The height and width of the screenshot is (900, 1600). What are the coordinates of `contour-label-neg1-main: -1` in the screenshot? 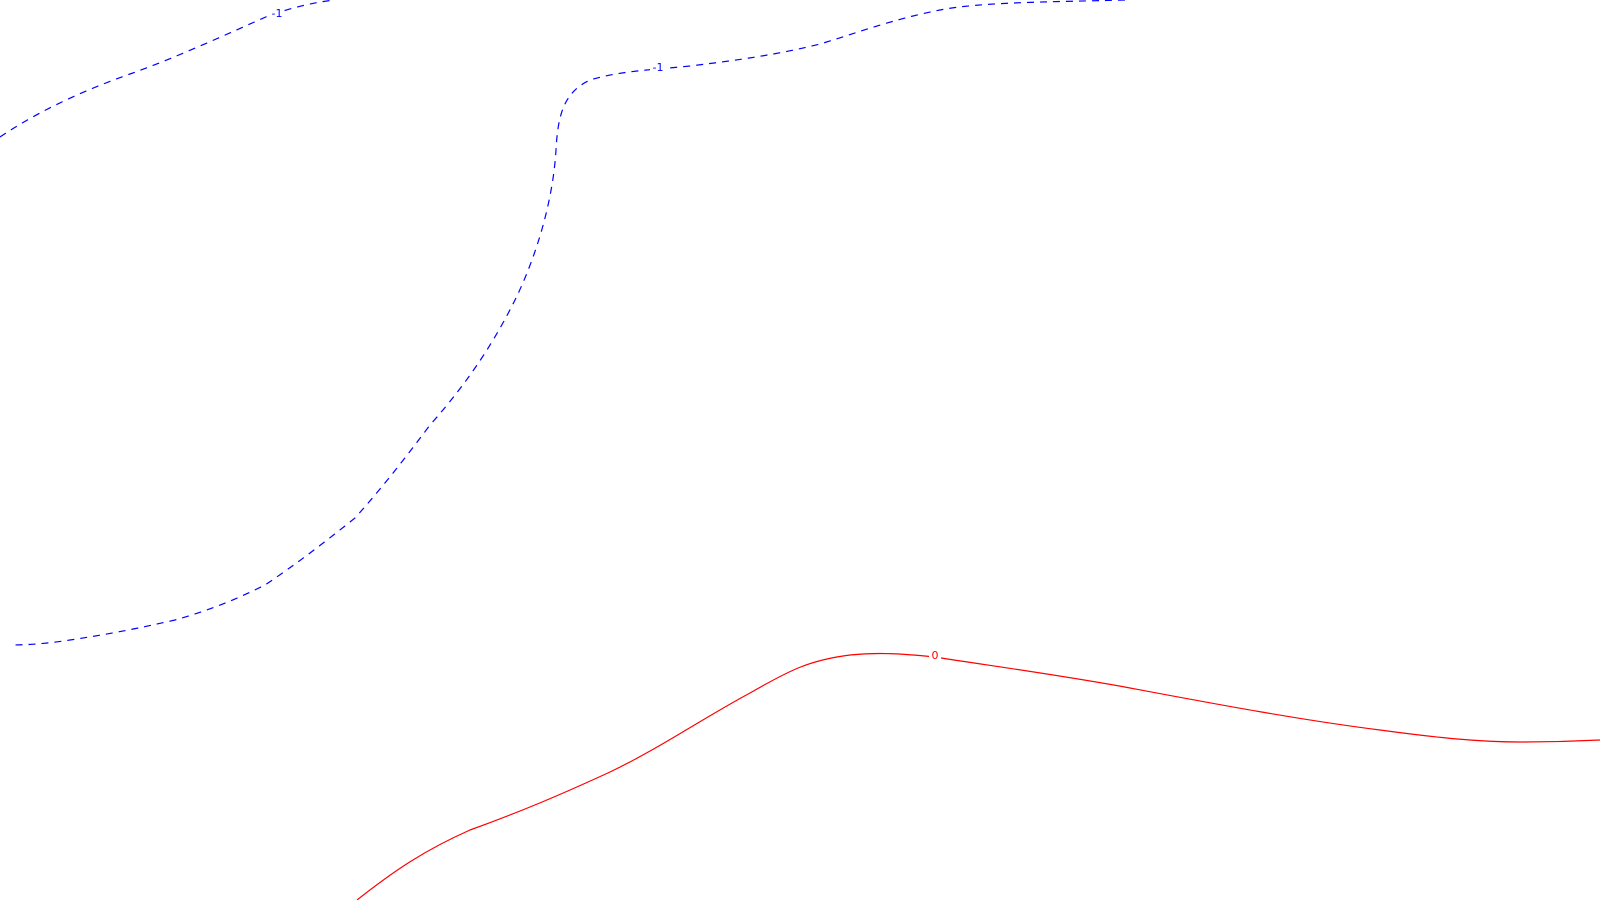 It's located at (658, 67).